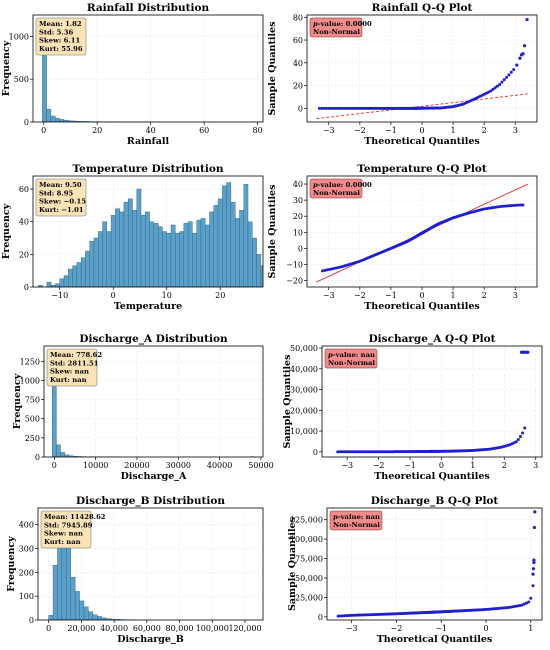  What do you see at coordinates (356, 525) in the screenshot?
I see `disB-qq-verdict: Non-Normal` at bounding box center [356, 525].